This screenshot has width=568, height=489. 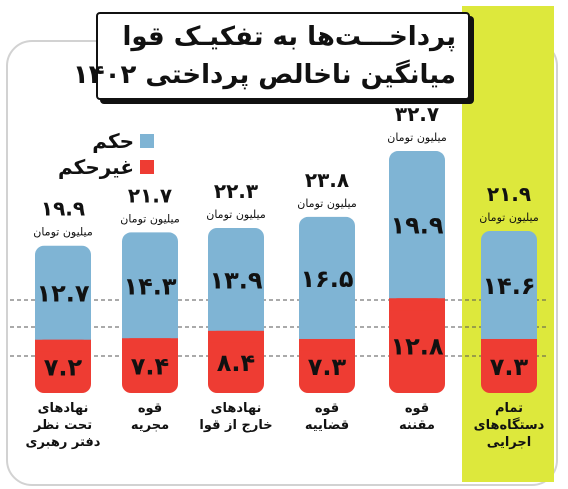 What do you see at coordinates (327, 180) in the screenshot?
I see `total-label: ۲۳.۸` at bounding box center [327, 180].